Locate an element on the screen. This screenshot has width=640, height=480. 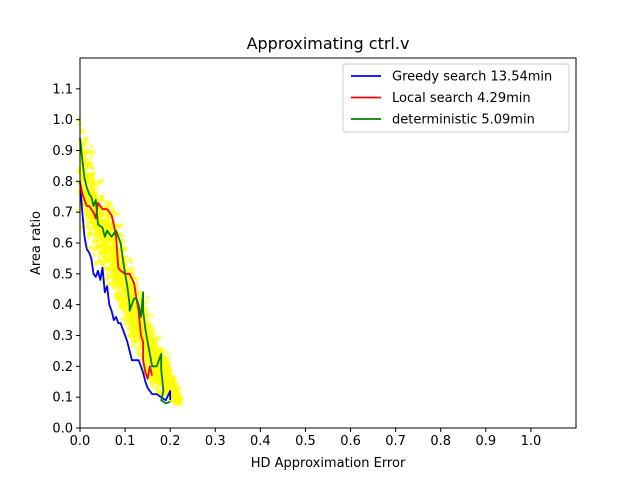
y-tick-label: 0.9 is located at coordinates (62, 151).